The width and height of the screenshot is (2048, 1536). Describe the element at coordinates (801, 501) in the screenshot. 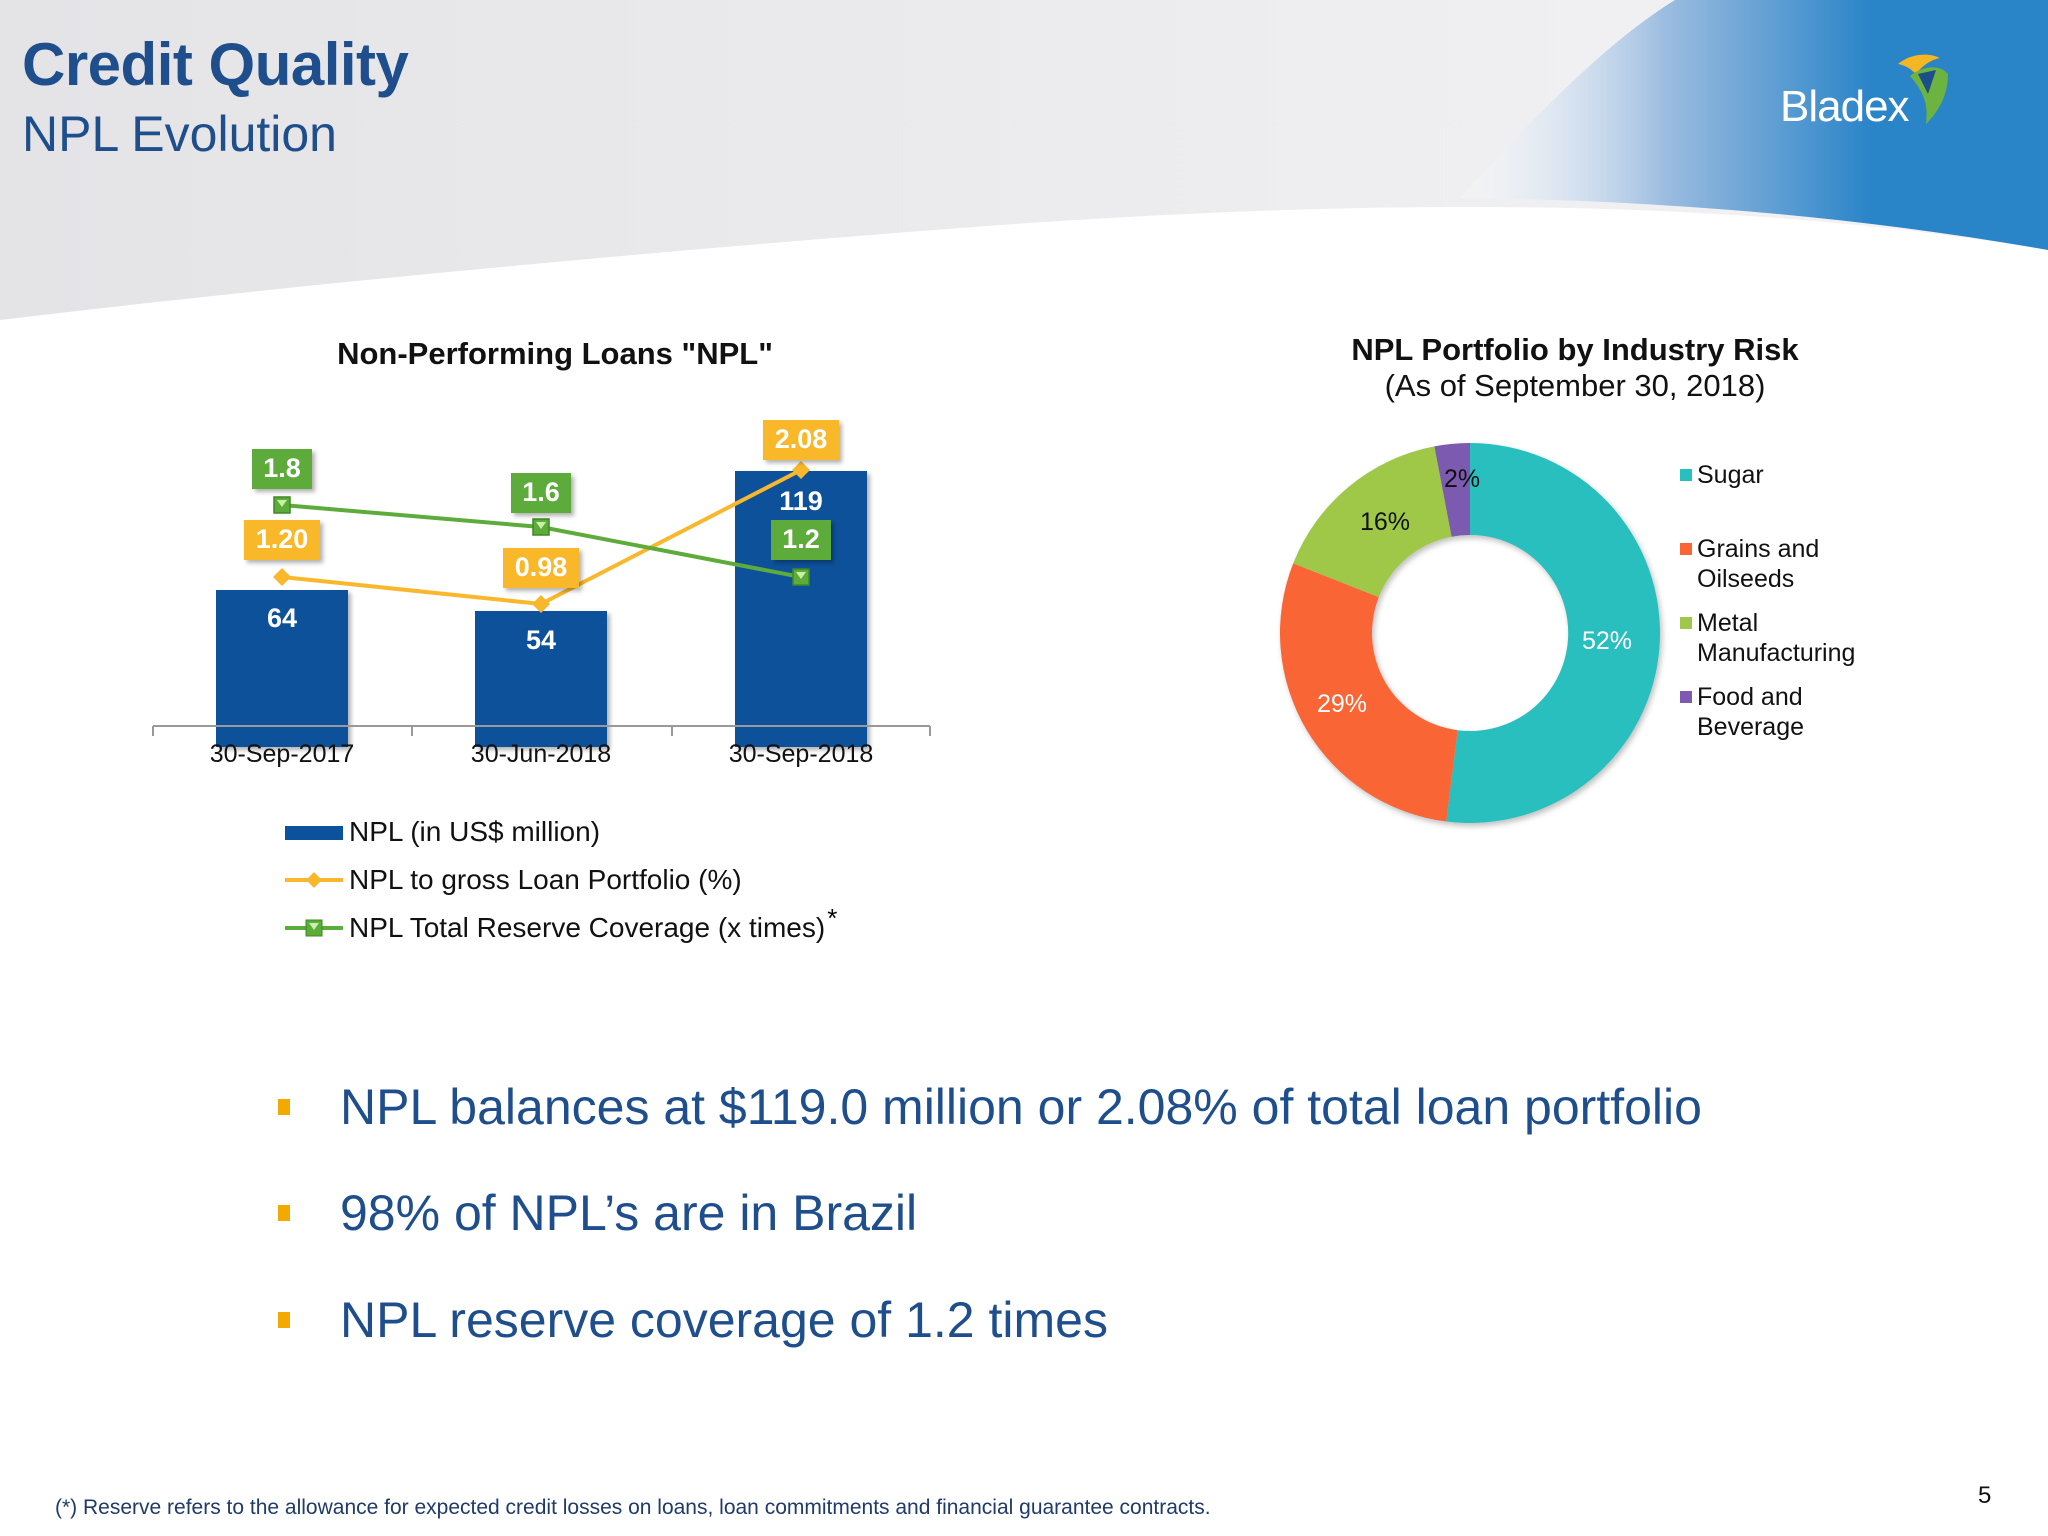

I see `bar-label-2: 119` at that location.